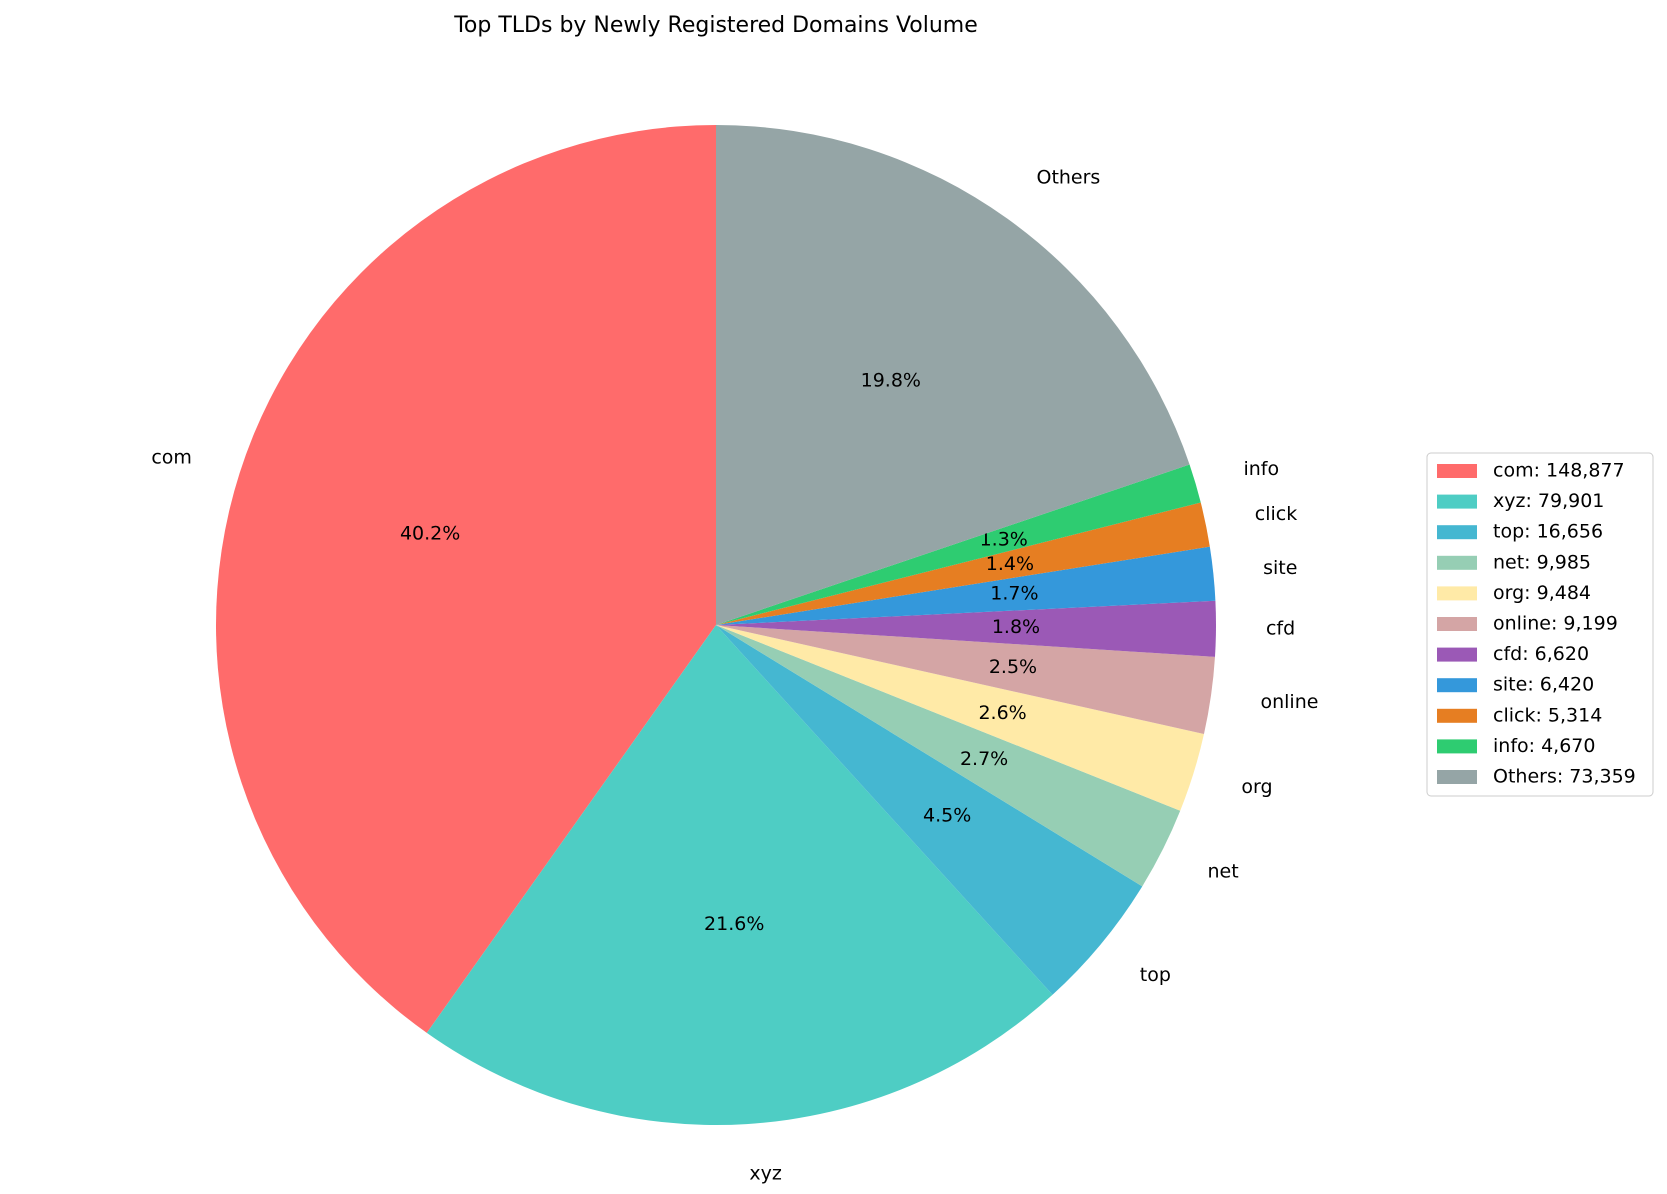 The height and width of the screenshot is (1194, 1667). I want to click on slice-label: net, so click(1223, 871).